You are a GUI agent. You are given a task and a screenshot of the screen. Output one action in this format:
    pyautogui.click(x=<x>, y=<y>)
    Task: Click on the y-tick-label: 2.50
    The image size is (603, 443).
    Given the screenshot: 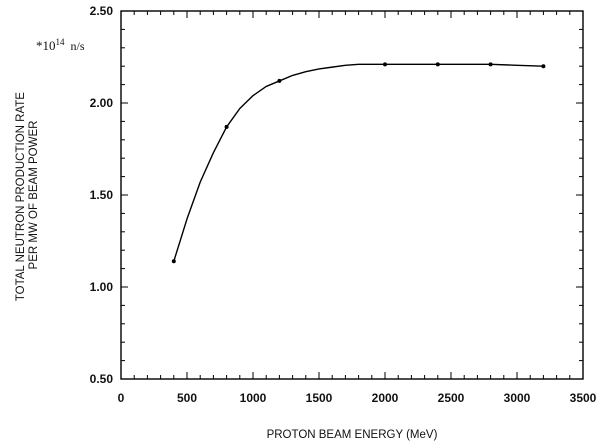 What is the action you would take?
    pyautogui.click(x=102, y=11)
    